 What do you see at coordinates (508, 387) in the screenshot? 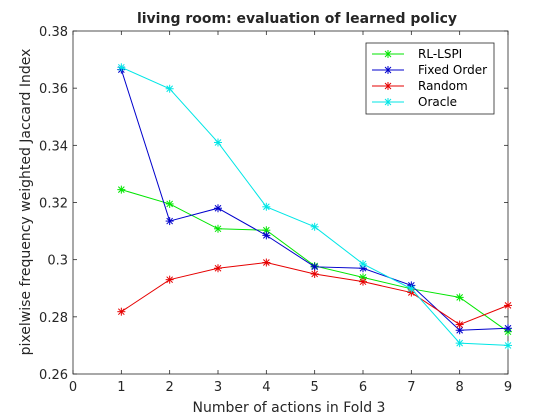
I see `x-tick-label: 9` at bounding box center [508, 387].